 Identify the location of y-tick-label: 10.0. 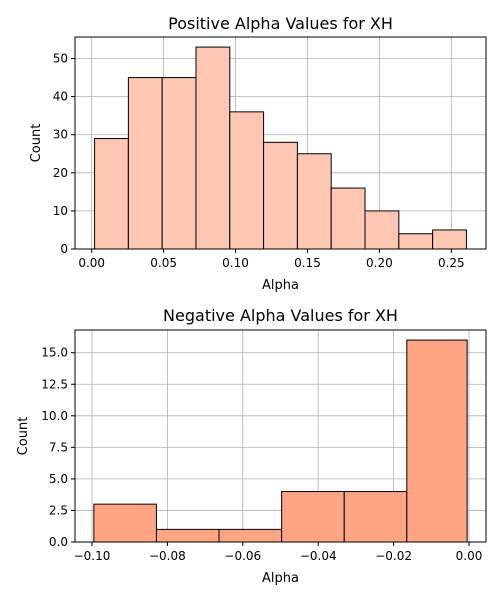
(54, 416).